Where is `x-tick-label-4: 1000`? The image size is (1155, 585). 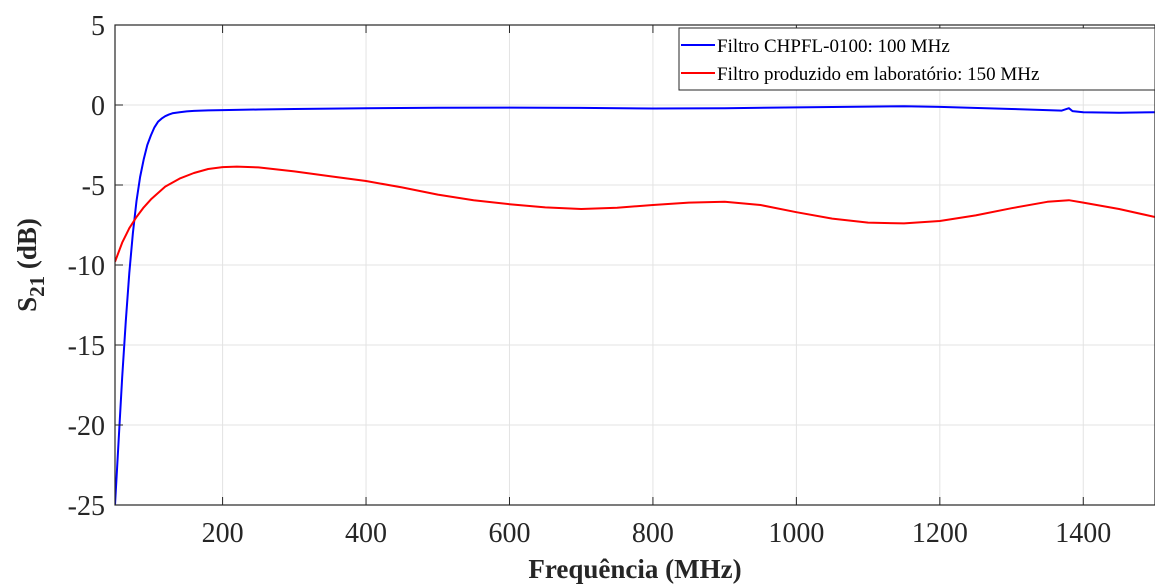 x-tick-label-4: 1000 is located at coordinates (796, 533).